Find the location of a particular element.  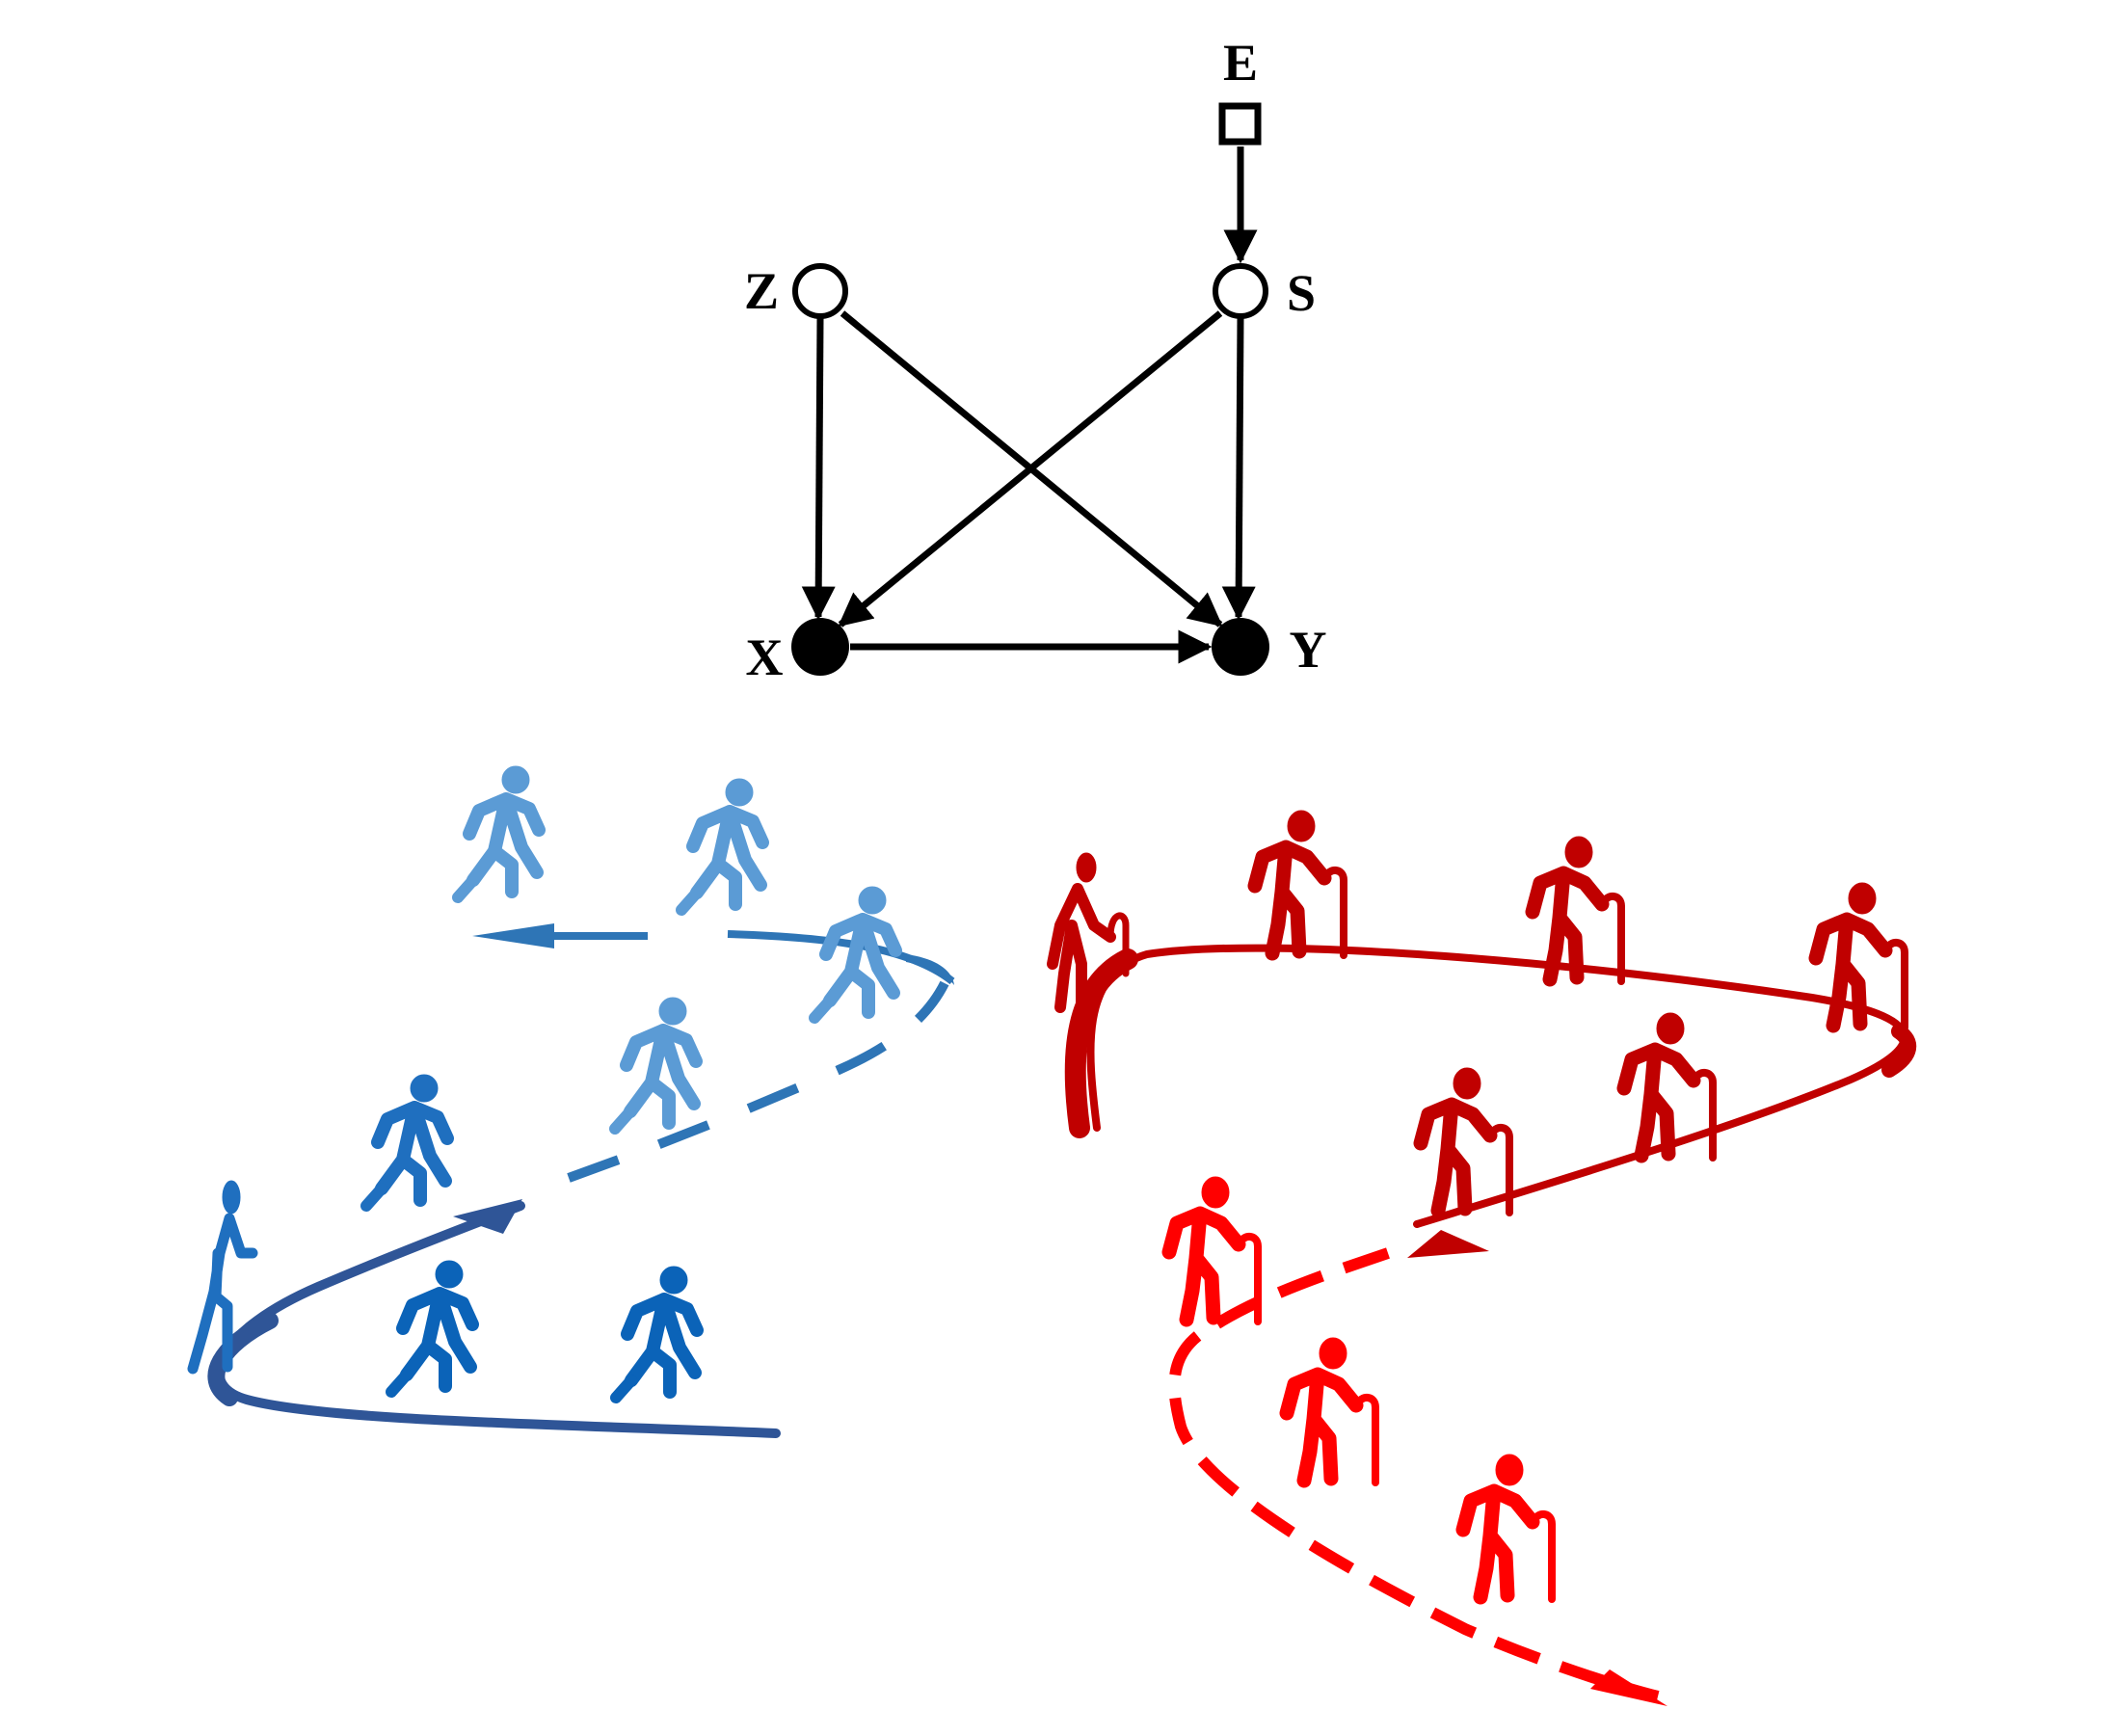

node-e-label: E is located at coordinates (1240, 63).